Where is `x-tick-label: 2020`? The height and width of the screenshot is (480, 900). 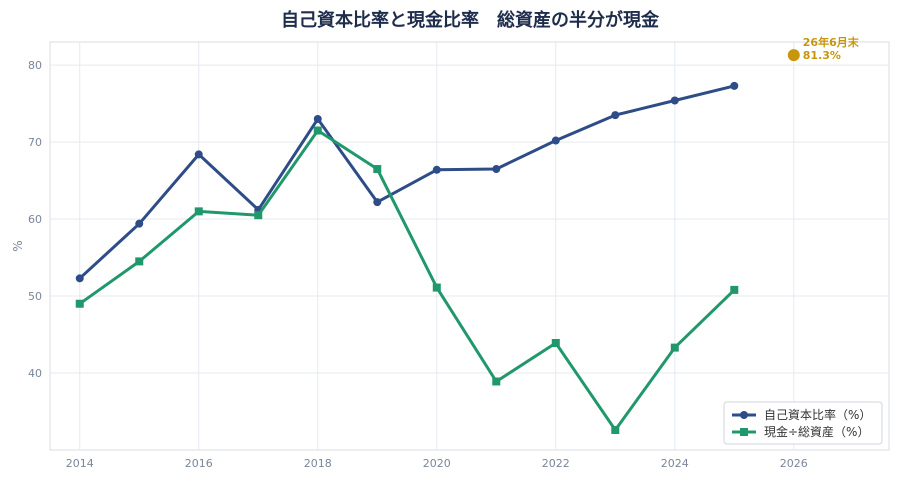 x-tick-label: 2020 is located at coordinates (437, 463).